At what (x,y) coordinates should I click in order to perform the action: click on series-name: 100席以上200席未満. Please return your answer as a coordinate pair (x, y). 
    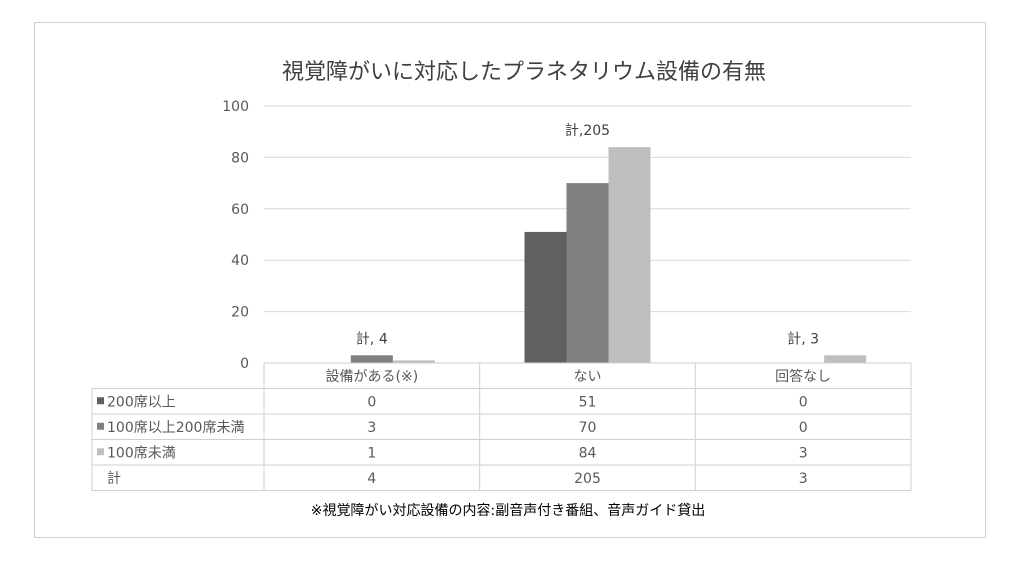
    Looking at the image, I should click on (175, 428).